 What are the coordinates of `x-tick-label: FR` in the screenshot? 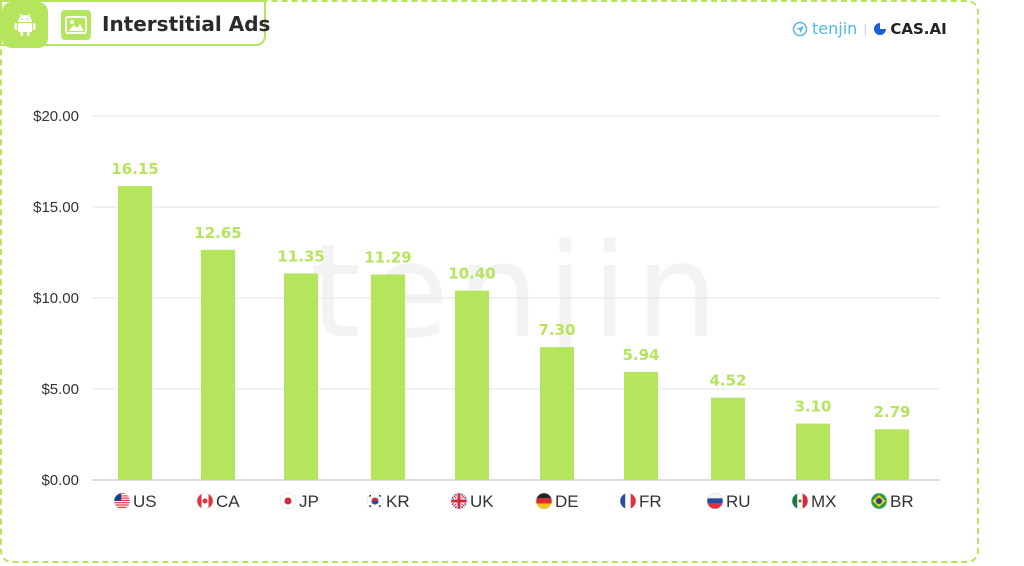 It's located at (650, 501).